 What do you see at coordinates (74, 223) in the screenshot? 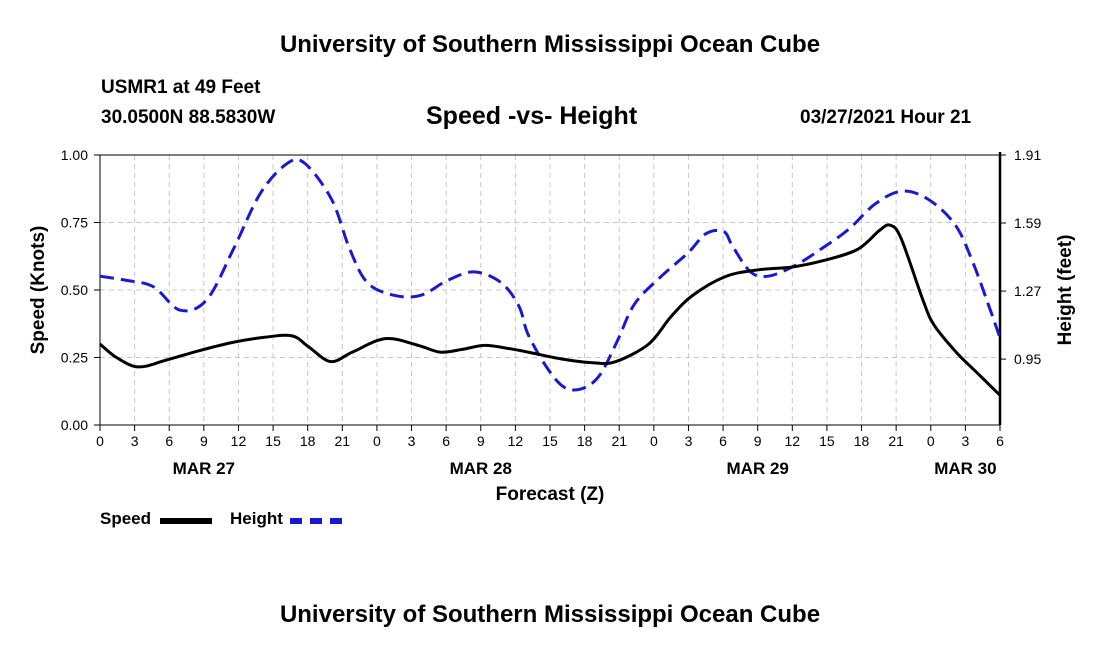
I see `y-tick-label: 0.75` at bounding box center [74, 223].